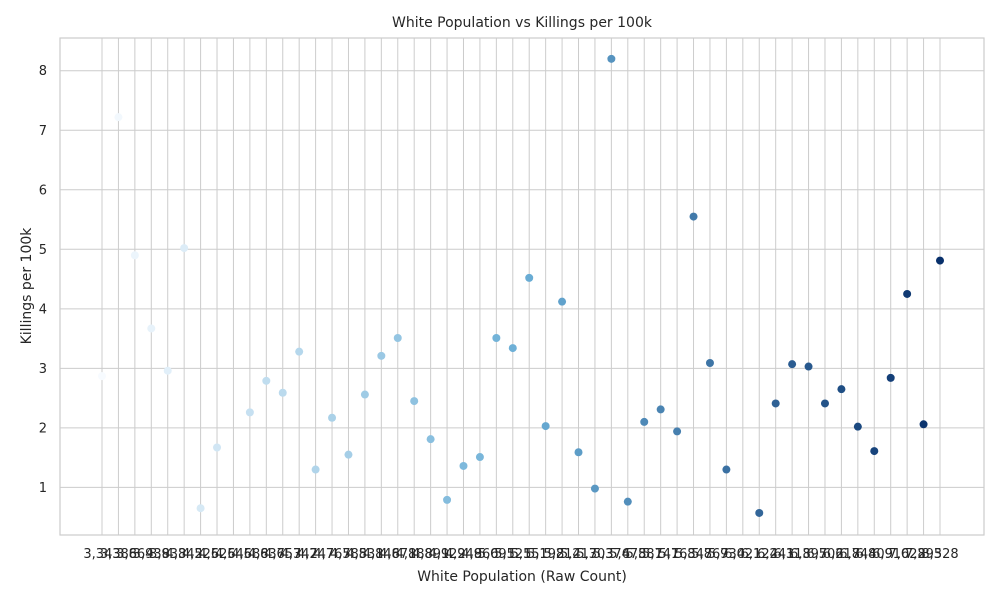 The width and height of the screenshot is (1000, 605). Describe the element at coordinates (496, 554) in the screenshot. I see `x-tick-label: 5,095` at that location.